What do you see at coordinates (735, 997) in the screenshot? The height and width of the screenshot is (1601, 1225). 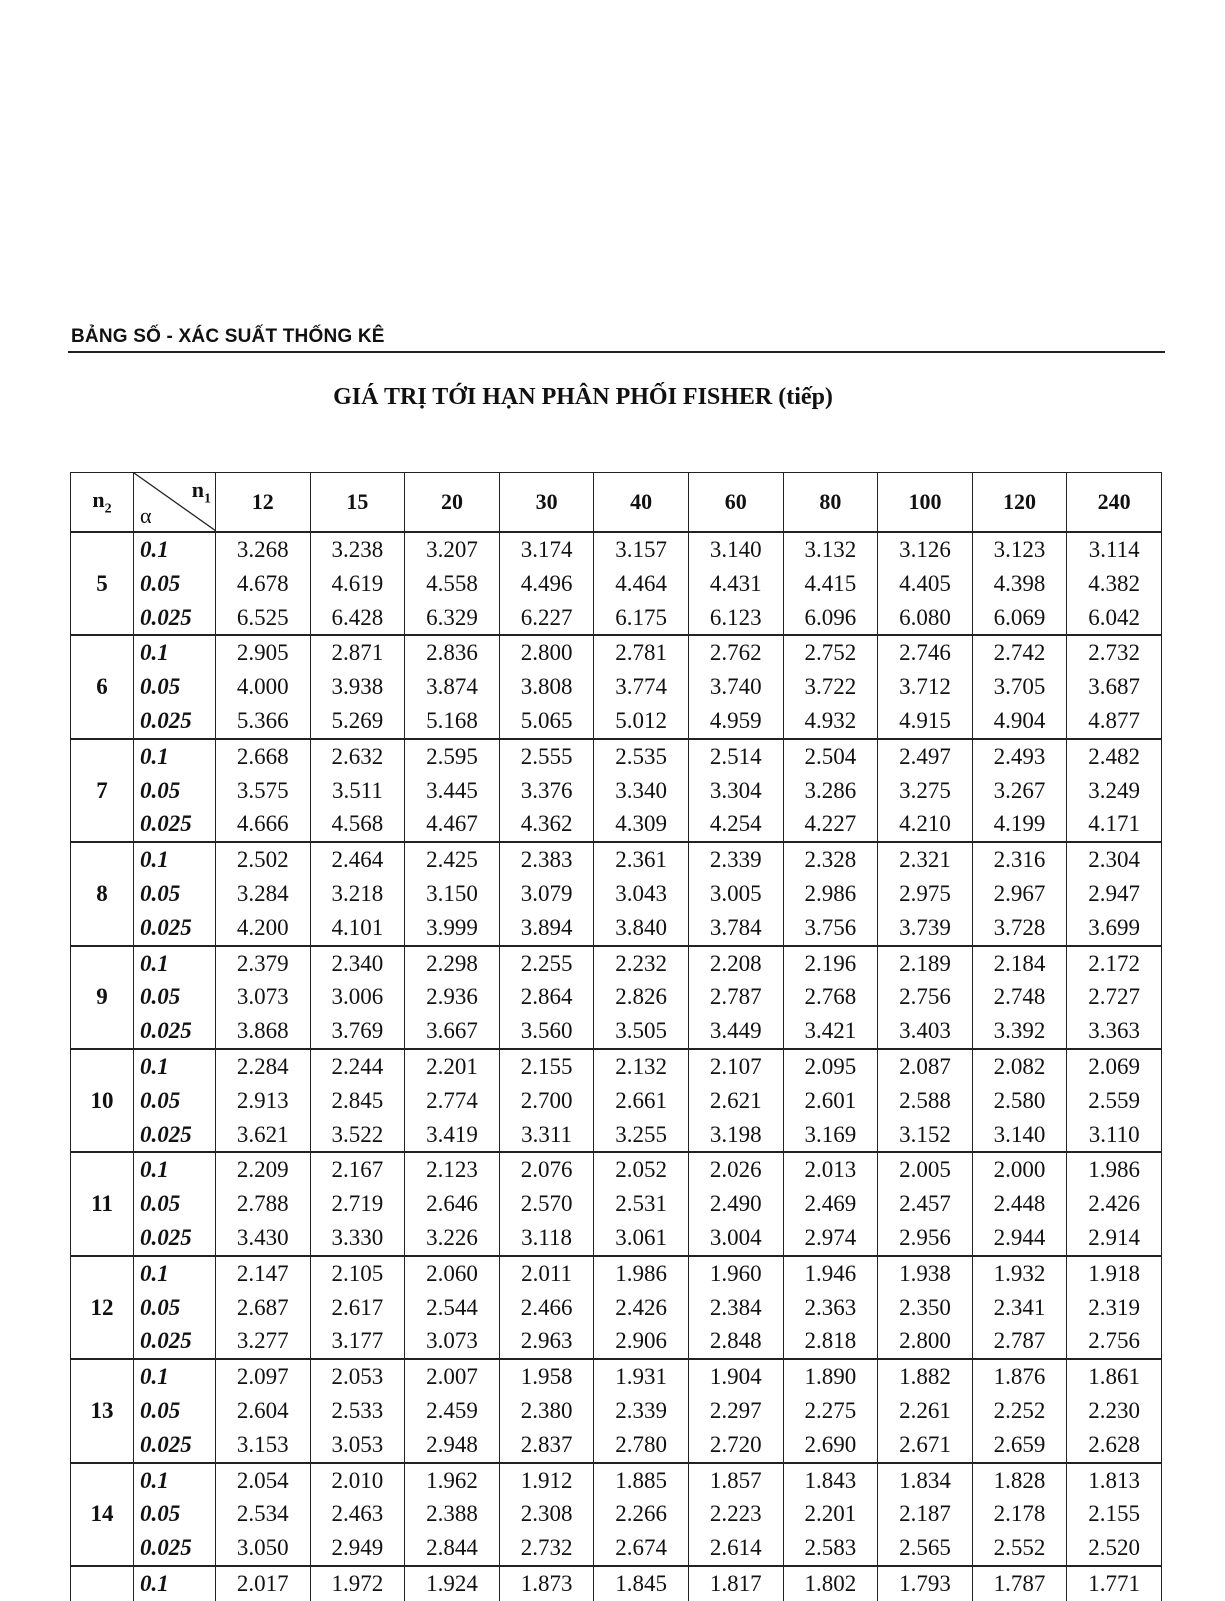 I see `critical-value-cell: 2.787` at bounding box center [735, 997].